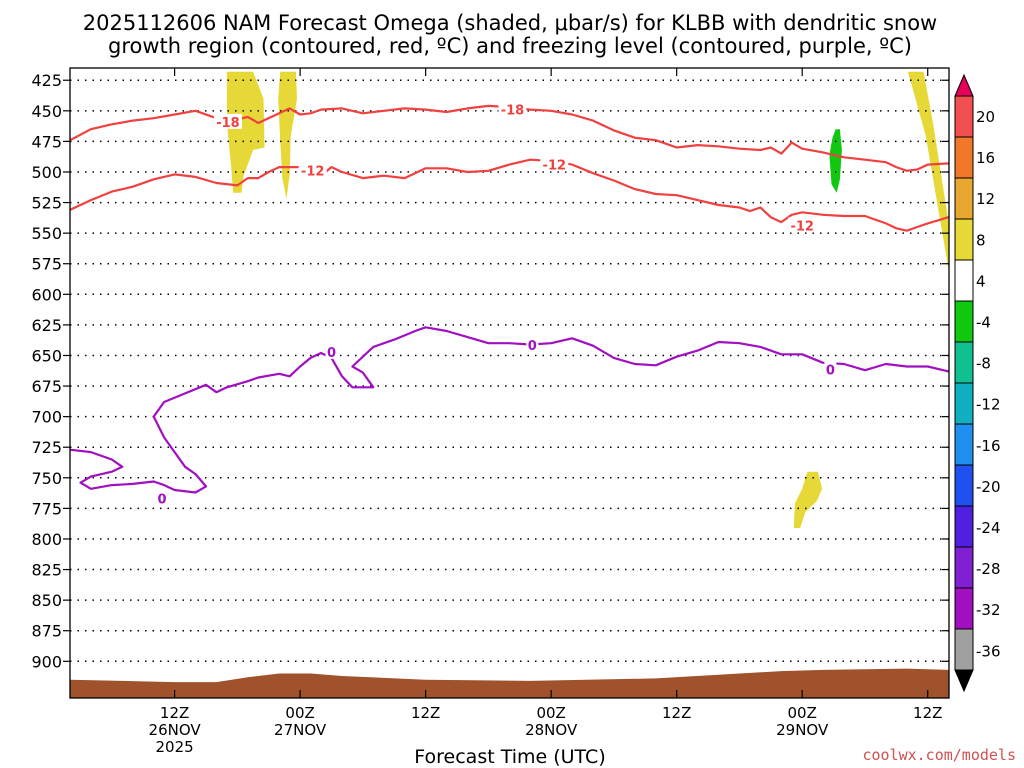 The image size is (1024, 768). Describe the element at coordinates (287, 135) in the screenshot. I see `omega-4-8-b` at that location.